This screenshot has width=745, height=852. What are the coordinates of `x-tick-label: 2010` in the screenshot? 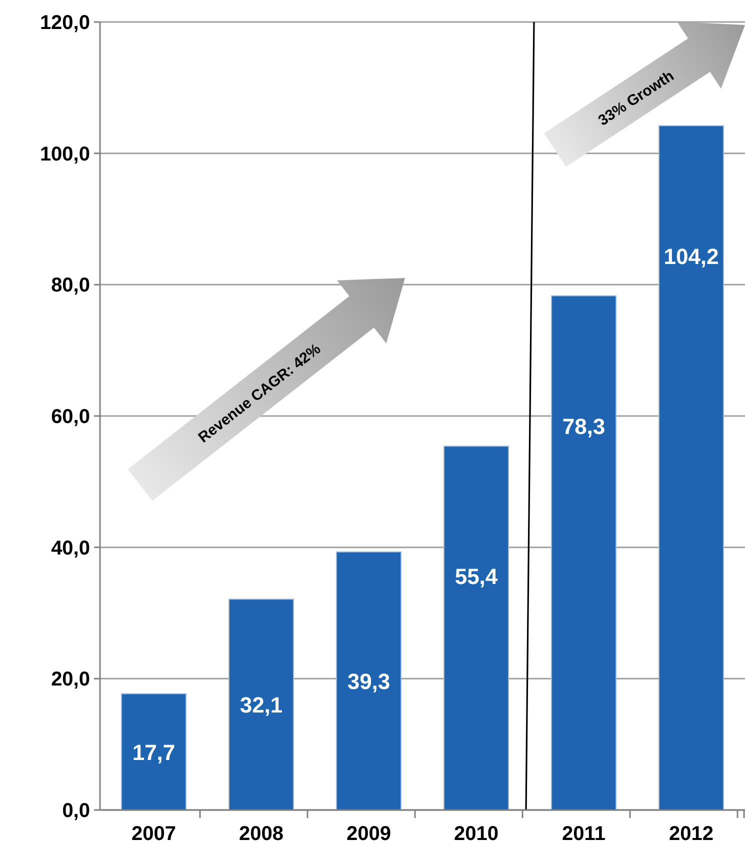 It's located at (476, 834).